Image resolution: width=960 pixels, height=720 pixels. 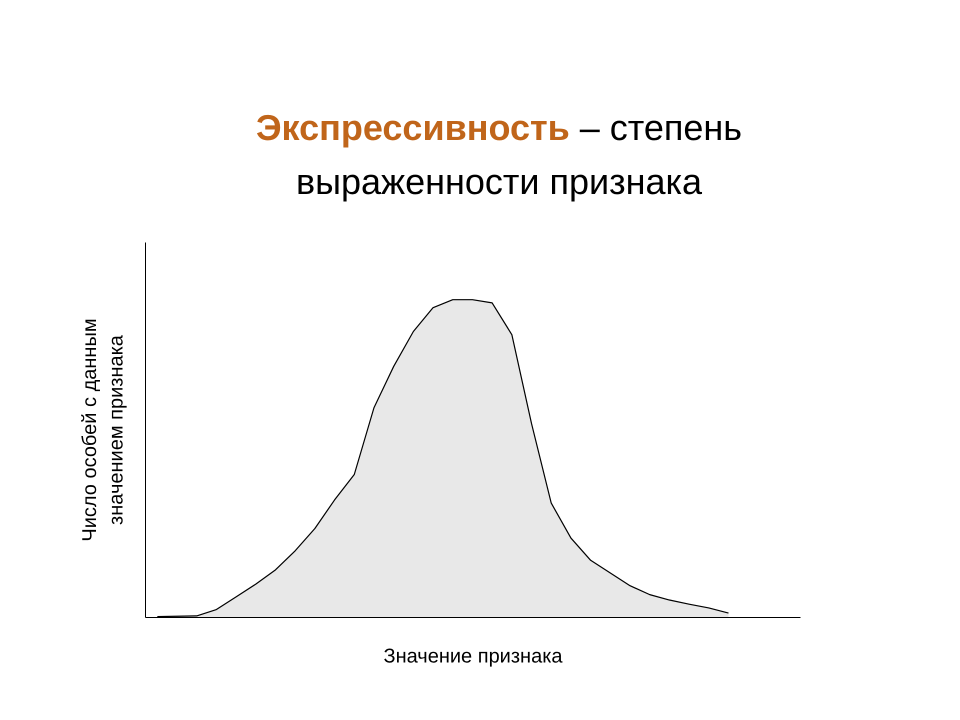 I want to click on y-axis-title: Число особей с данным значением признака, so click(x=103, y=430).